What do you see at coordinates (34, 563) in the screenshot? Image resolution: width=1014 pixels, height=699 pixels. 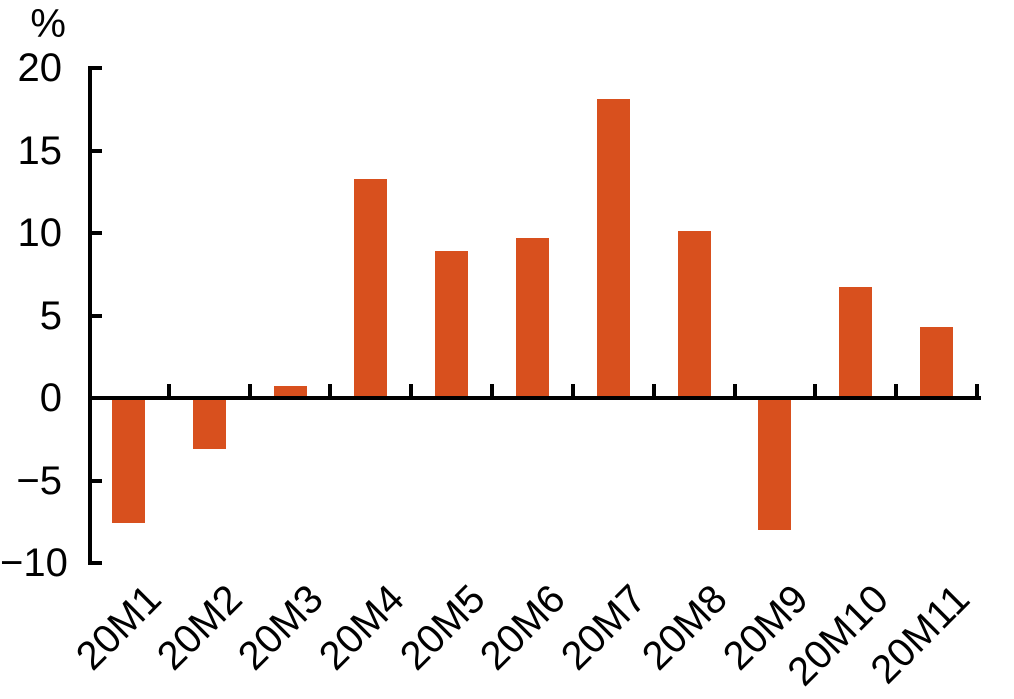 I see `y-tick-label: −10` at bounding box center [34, 563].